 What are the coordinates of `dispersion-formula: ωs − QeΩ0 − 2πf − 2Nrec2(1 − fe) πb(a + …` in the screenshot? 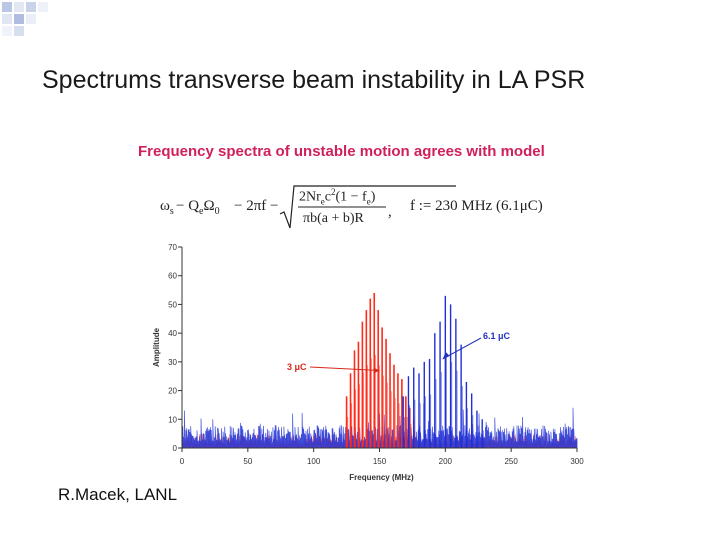 It's located at (360, 209).